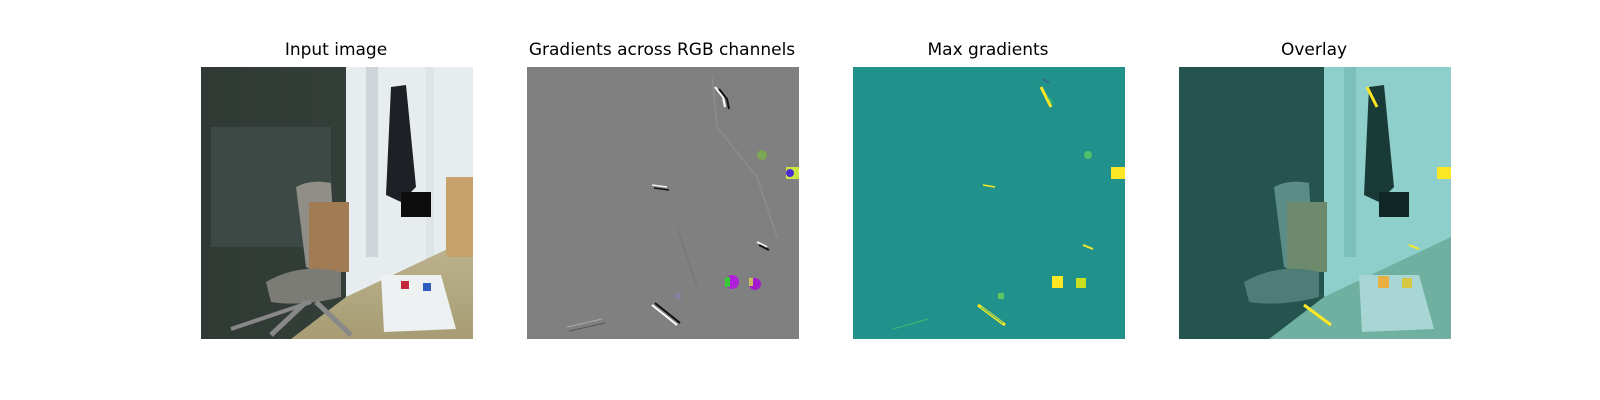  I want to click on panel-title-overlay: Overlay, so click(1314, 50).